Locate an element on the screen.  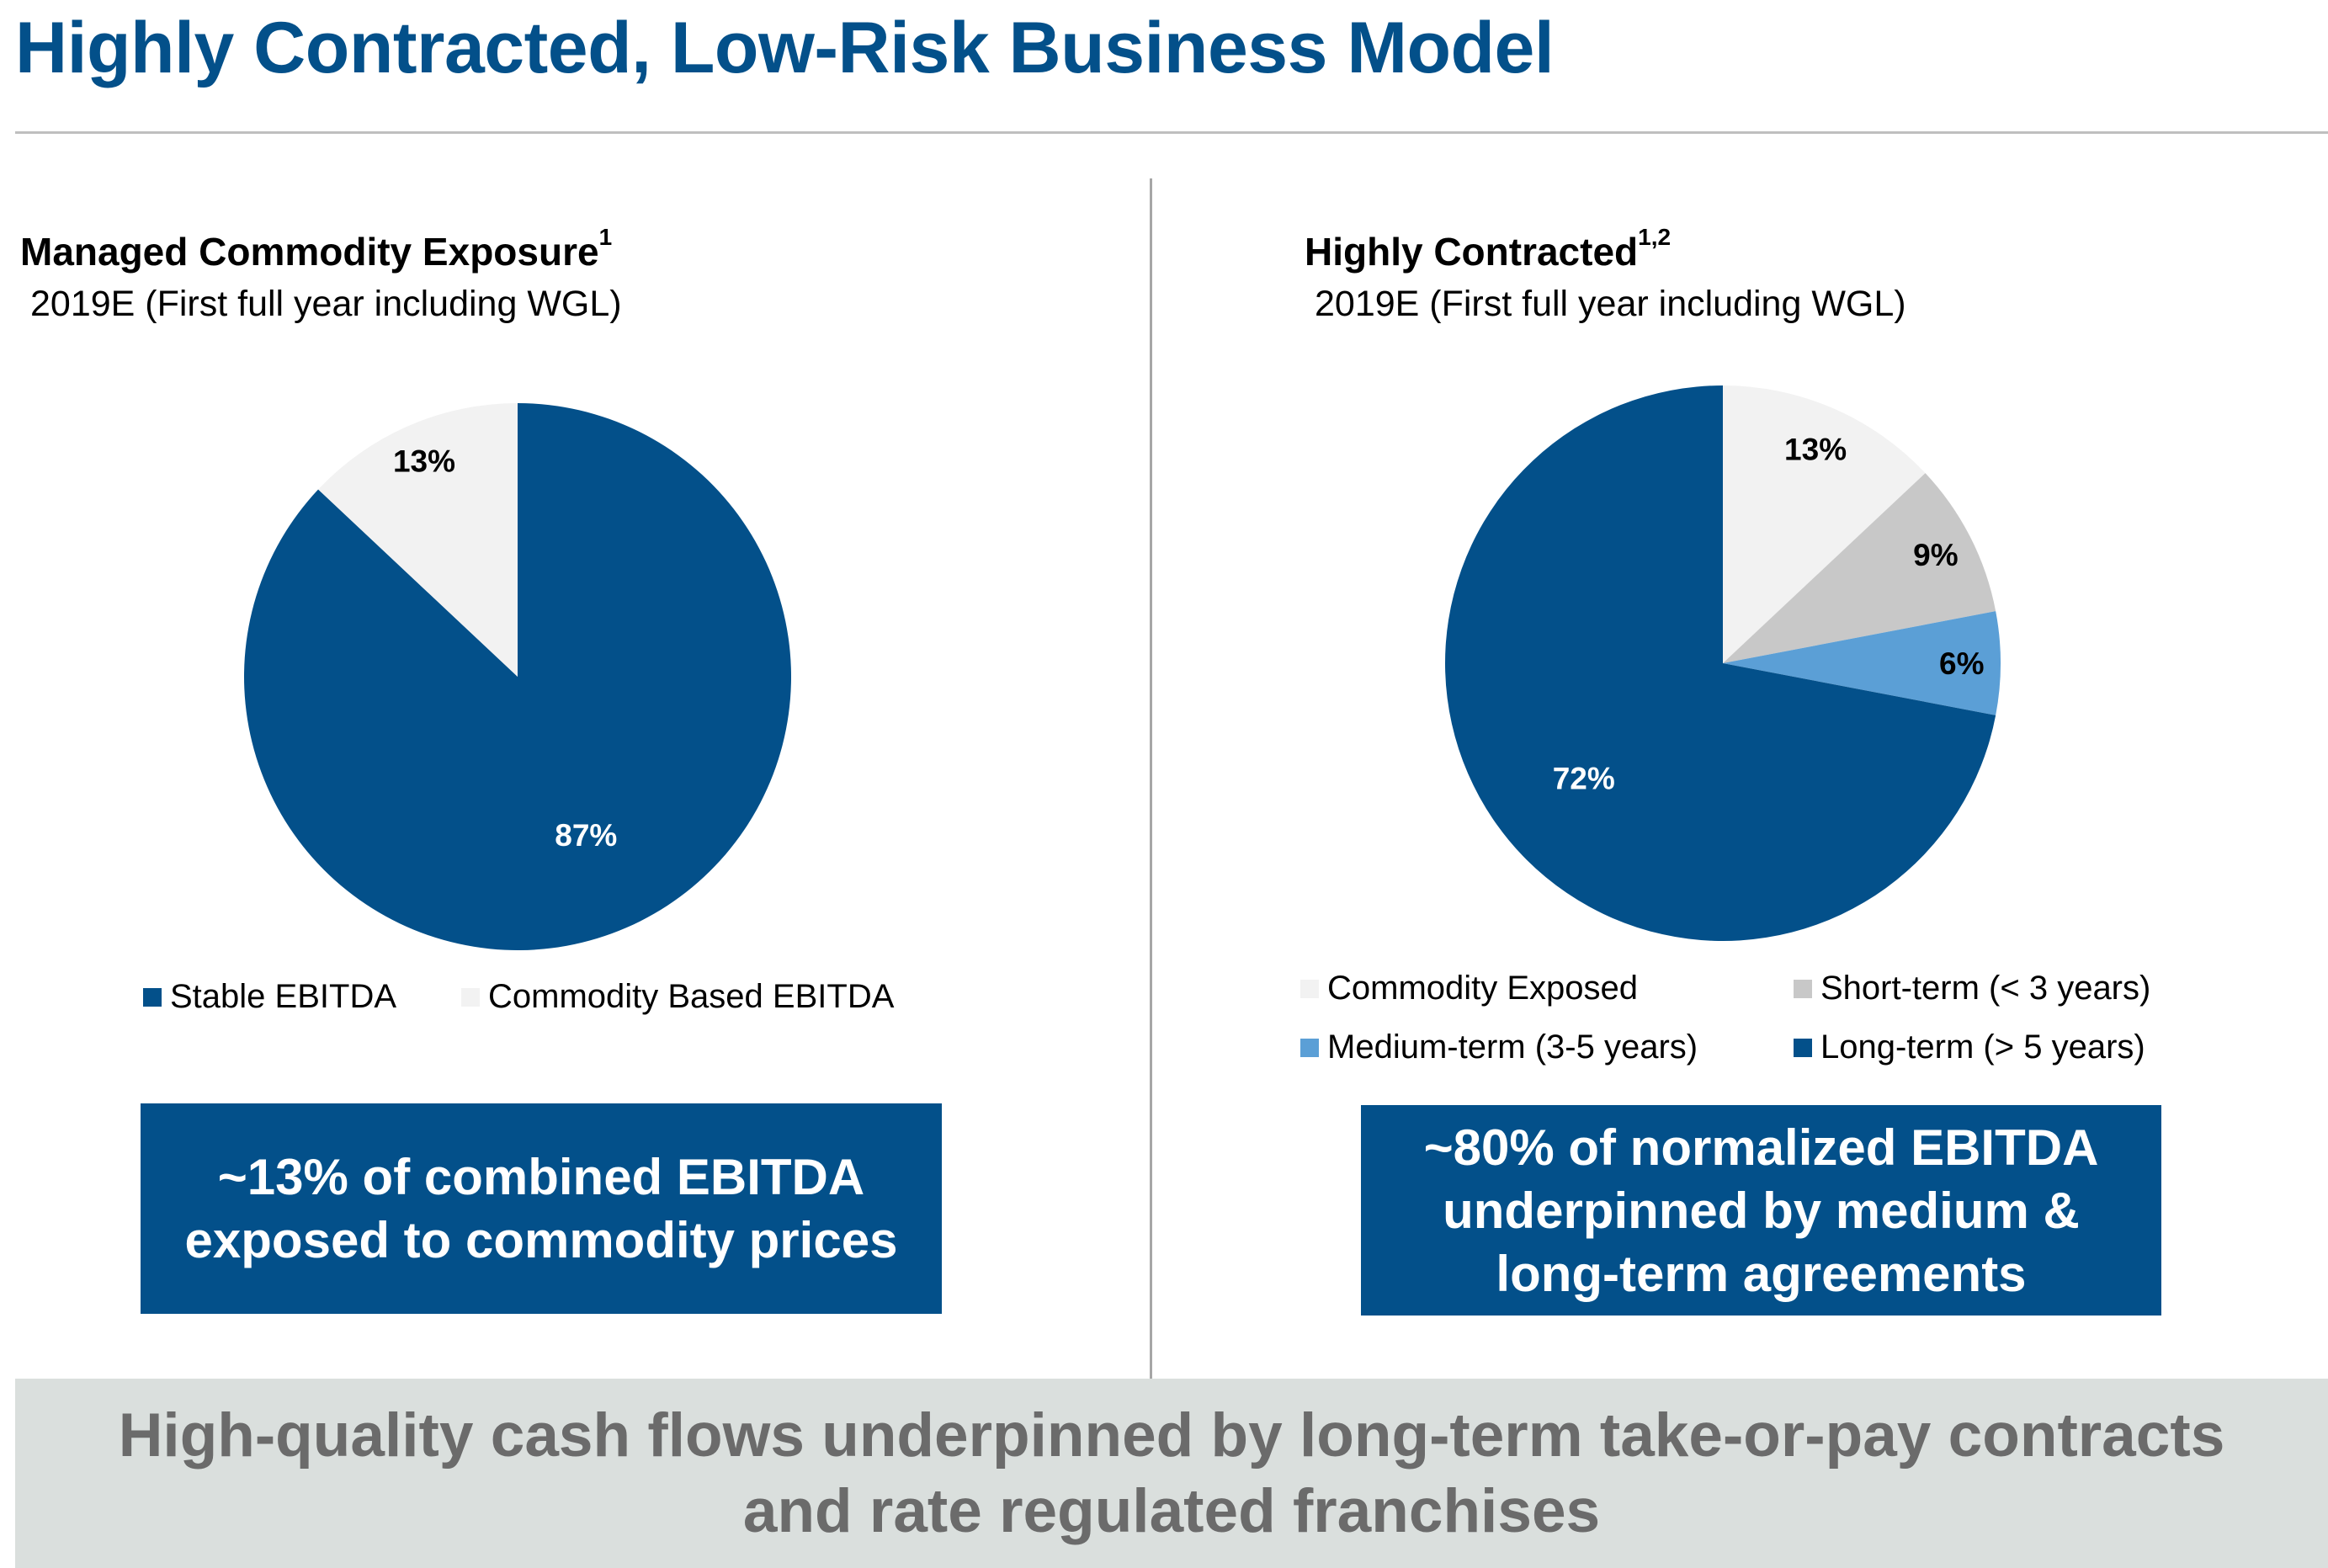
legend-label: Short-term (< 3 years) is located at coordinates (1985, 988).